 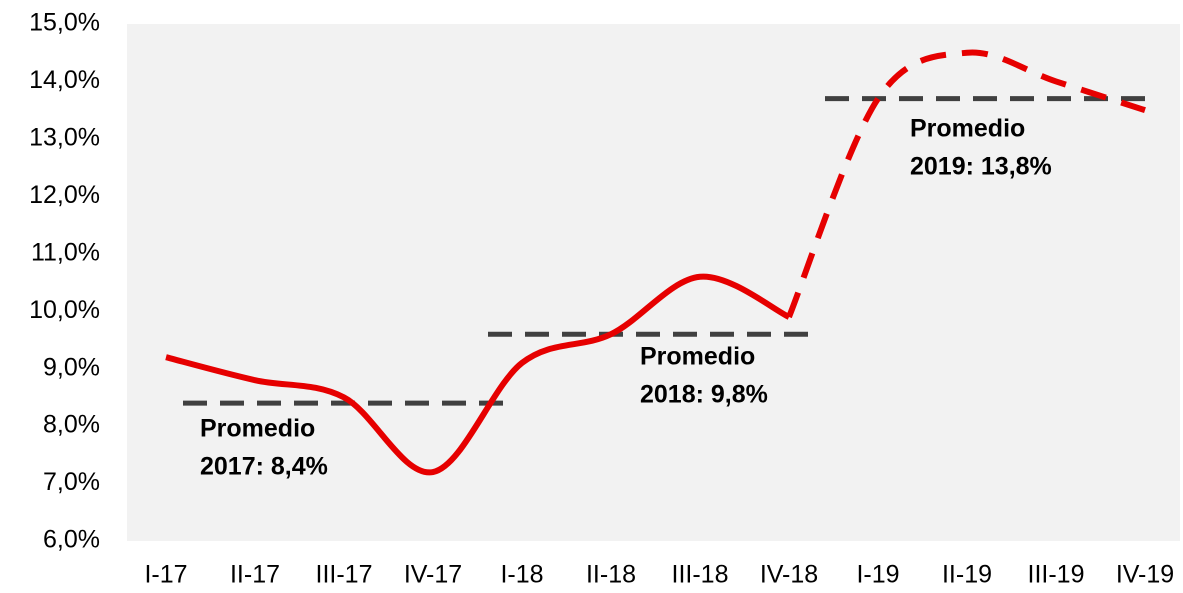 What do you see at coordinates (64, 195) in the screenshot?
I see `y-tick-label: 12,0%` at bounding box center [64, 195].